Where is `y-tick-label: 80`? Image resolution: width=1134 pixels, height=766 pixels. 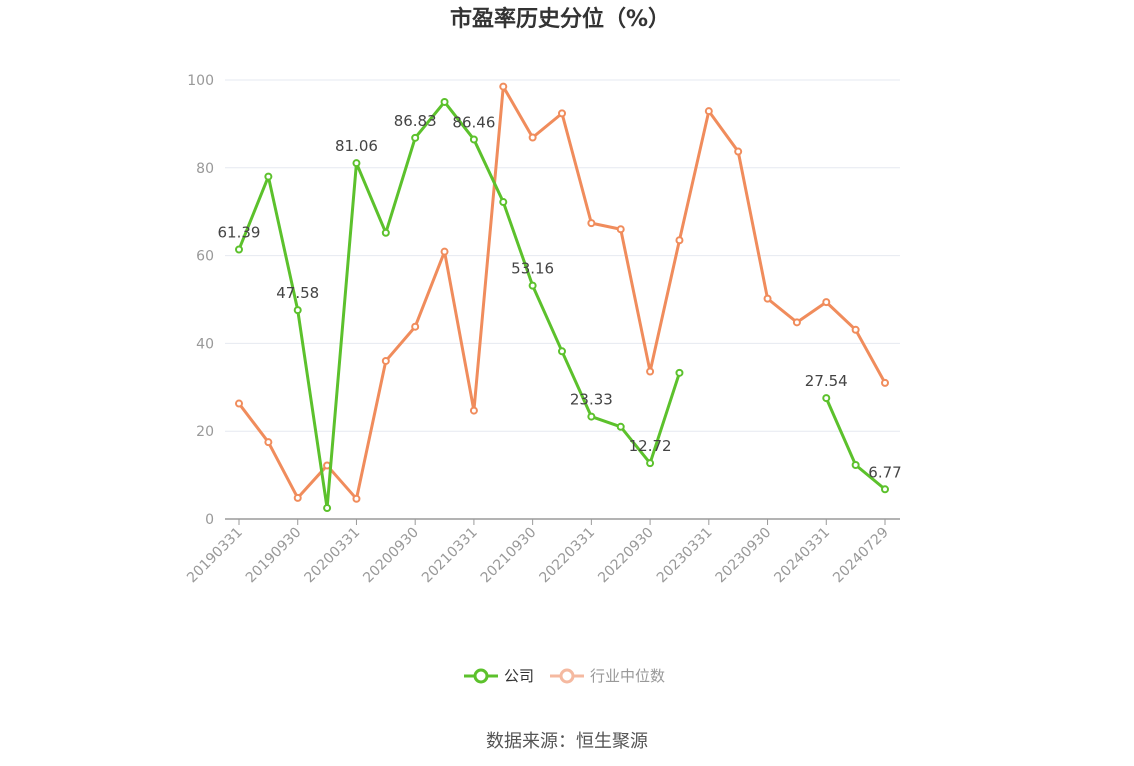 y-tick-label: 80 is located at coordinates (205, 169).